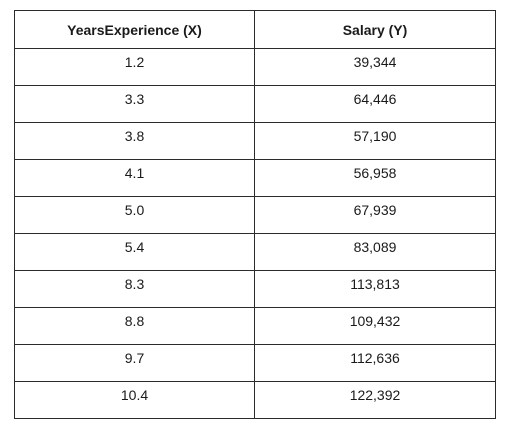 The height and width of the screenshot is (447, 508). What do you see at coordinates (375, 326) in the screenshot?
I see `cell-salary: 109,432` at bounding box center [375, 326].